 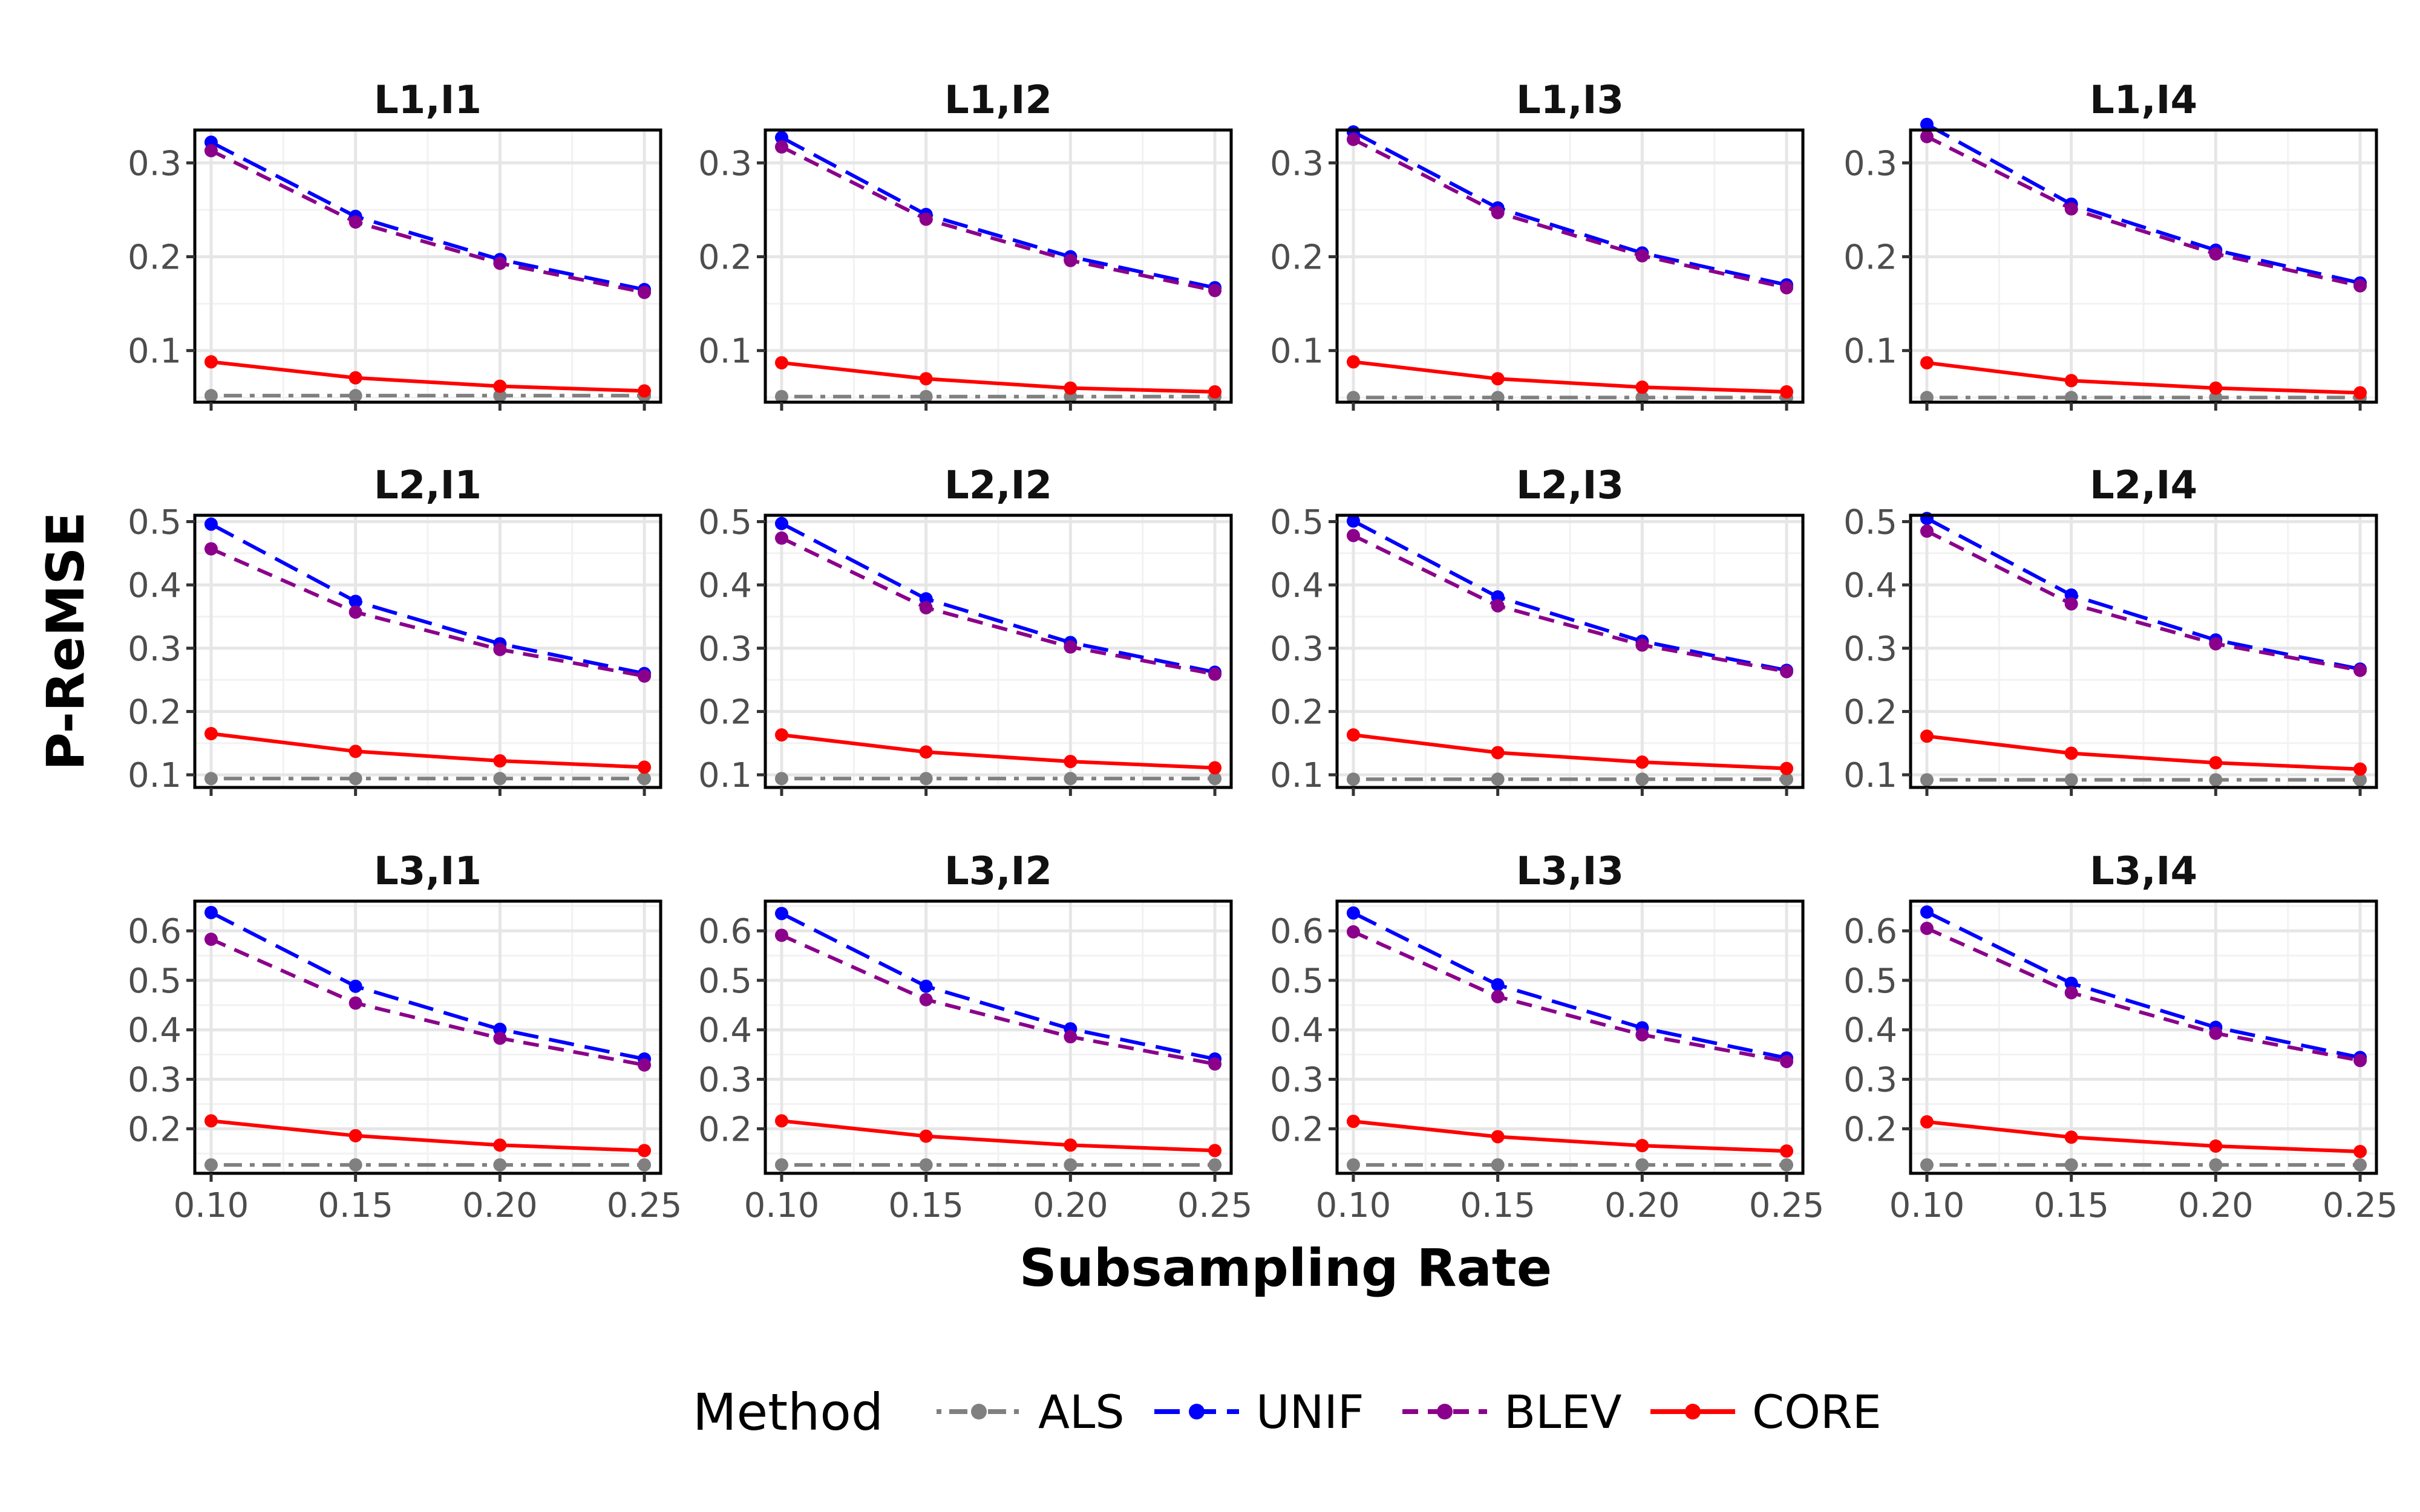 What do you see at coordinates (1570, 101) in the screenshot?
I see `panel-title: L1,I3` at bounding box center [1570, 101].